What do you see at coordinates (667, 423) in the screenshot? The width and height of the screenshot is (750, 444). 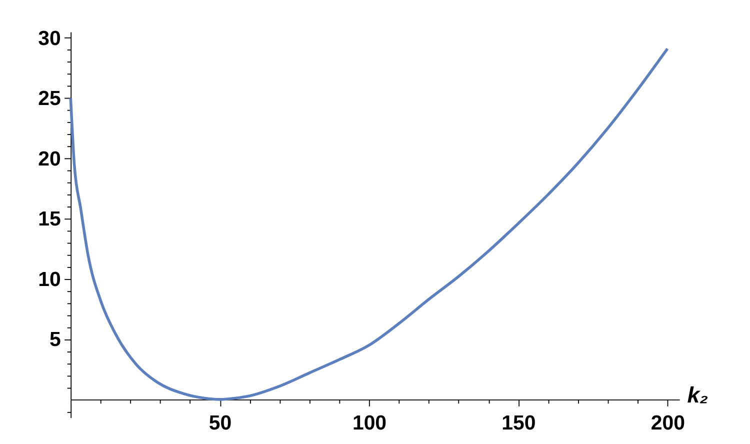 I see `x-tick-label: 200` at bounding box center [667, 423].